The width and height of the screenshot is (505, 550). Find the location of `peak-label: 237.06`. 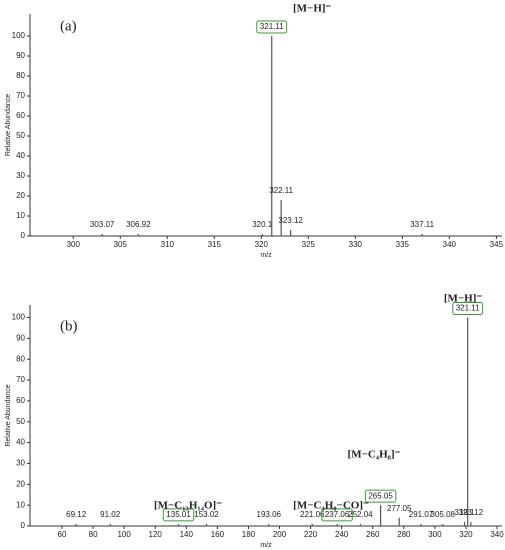

peak-label: 237.06 is located at coordinates (337, 514).